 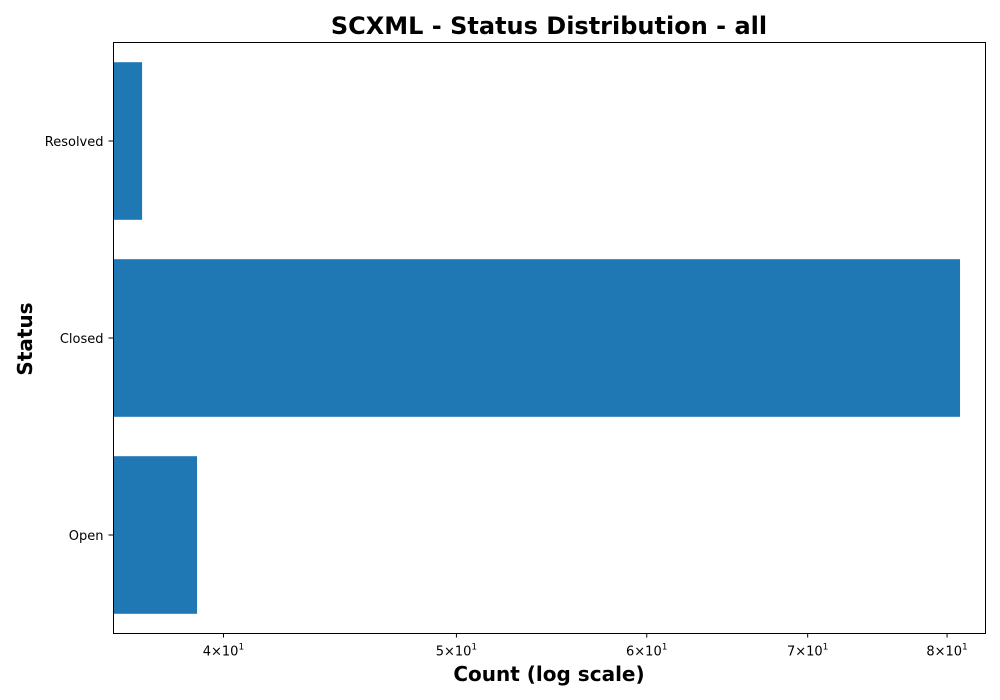 What do you see at coordinates (549, 26) in the screenshot?
I see `chart-title: SCXML - Status Distribution - all` at bounding box center [549, 26].